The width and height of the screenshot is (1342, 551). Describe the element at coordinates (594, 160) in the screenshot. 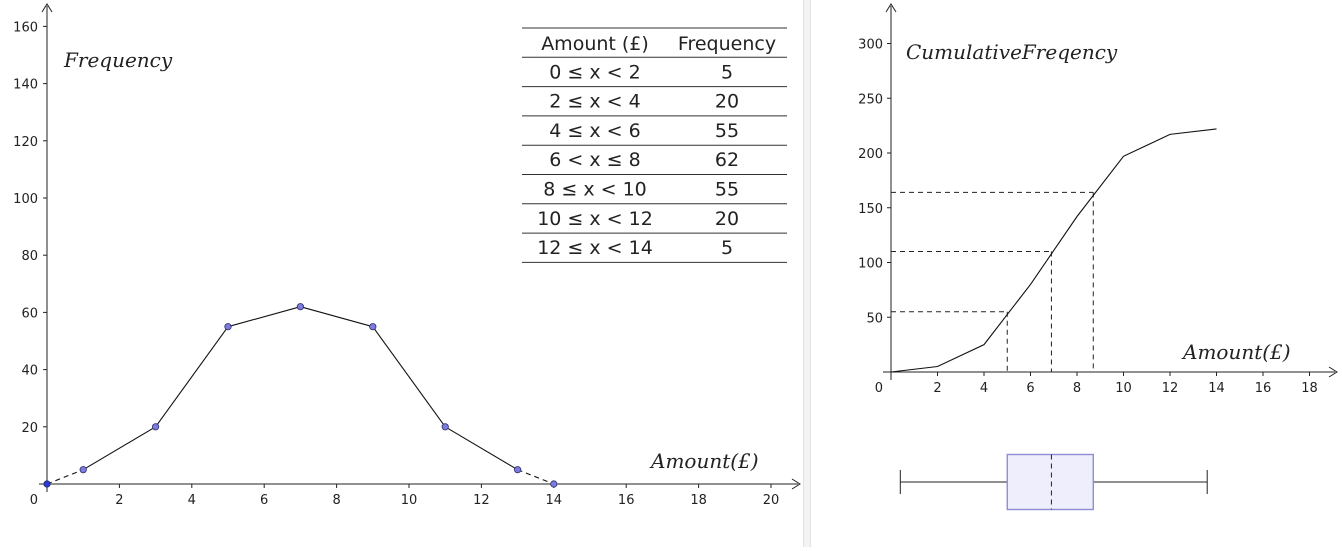

I see `table-cell-amount: 6 < x ≤ 8` at that location.